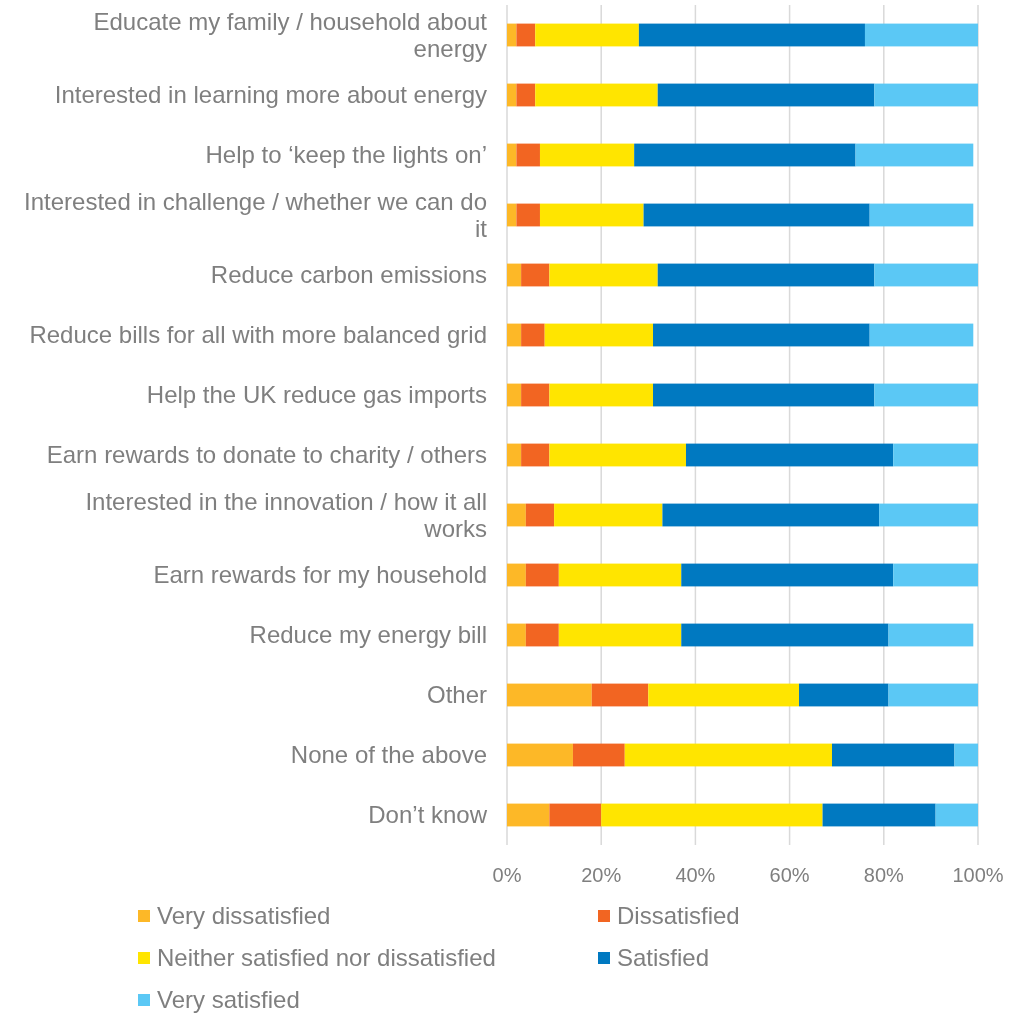  I want to click on x-tick-label: 60%, so click(789, 875).